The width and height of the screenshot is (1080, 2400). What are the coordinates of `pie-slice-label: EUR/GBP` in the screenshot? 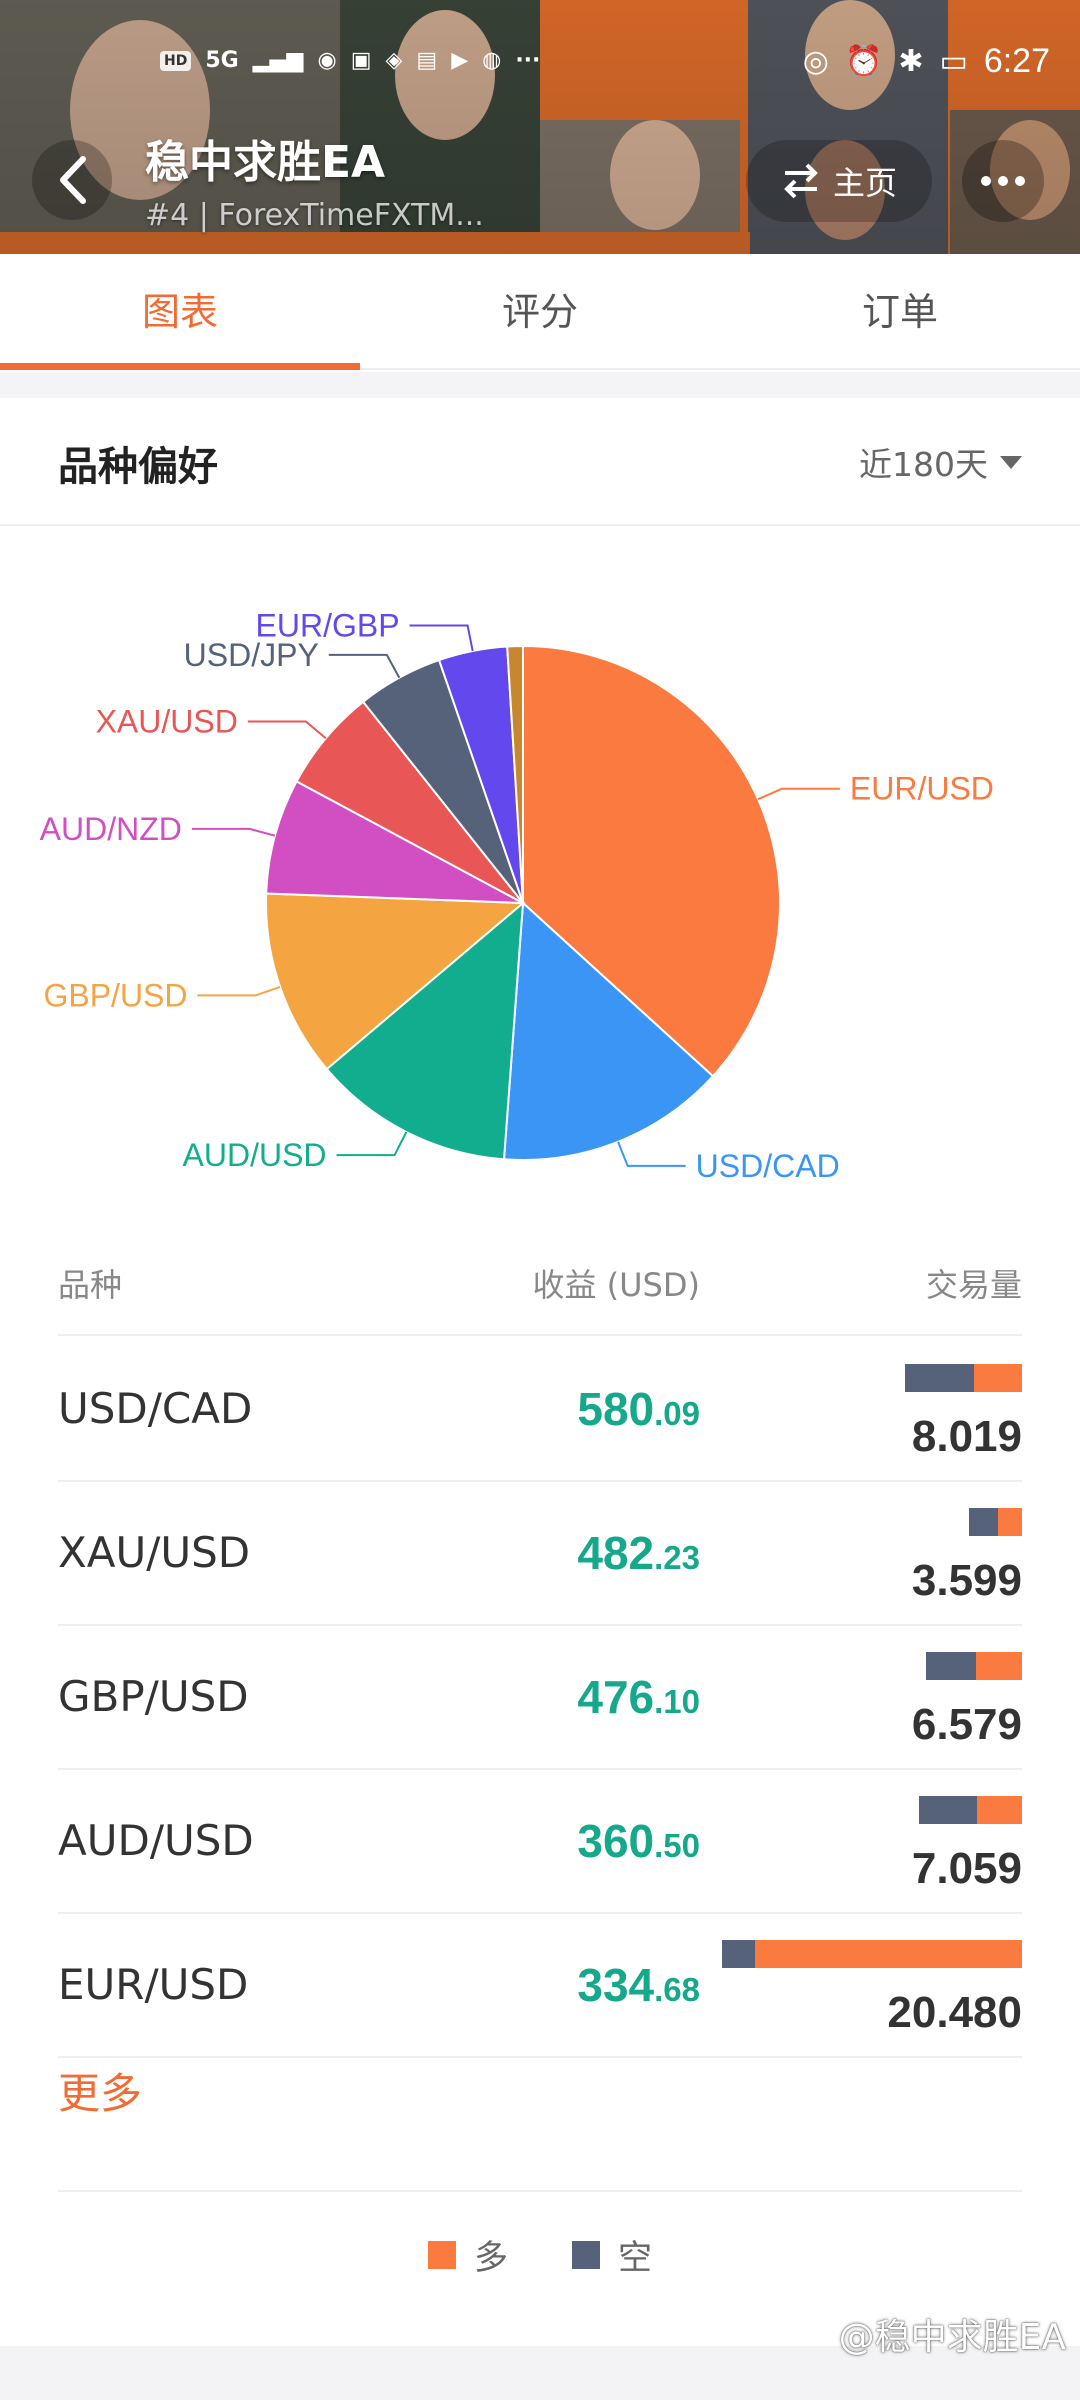 It's located at (328, 625).